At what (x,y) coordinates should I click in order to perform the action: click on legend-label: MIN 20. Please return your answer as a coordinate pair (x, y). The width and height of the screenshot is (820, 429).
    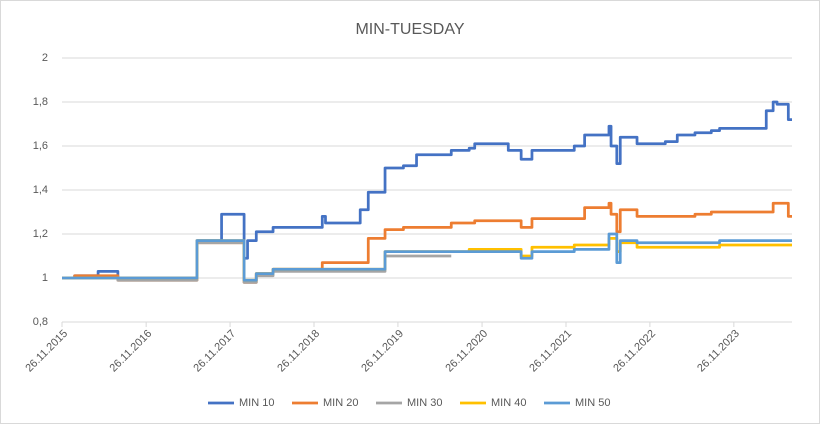
    Looking at the image, I should click on (340, 403).